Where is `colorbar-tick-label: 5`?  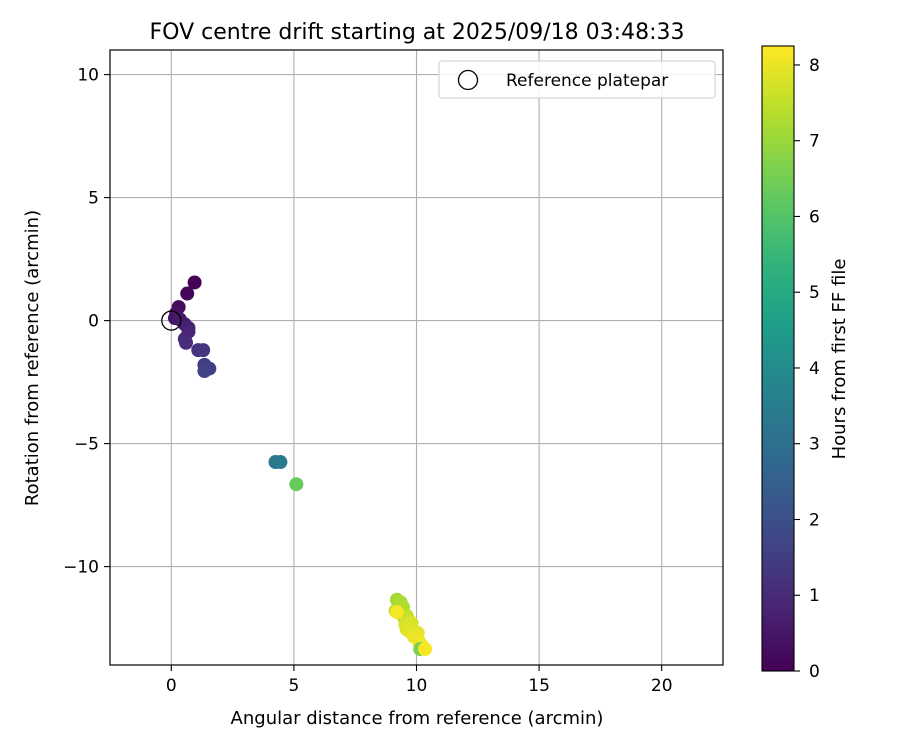 colorbar-tick-label: 5 is located at coordinates (814, 293).